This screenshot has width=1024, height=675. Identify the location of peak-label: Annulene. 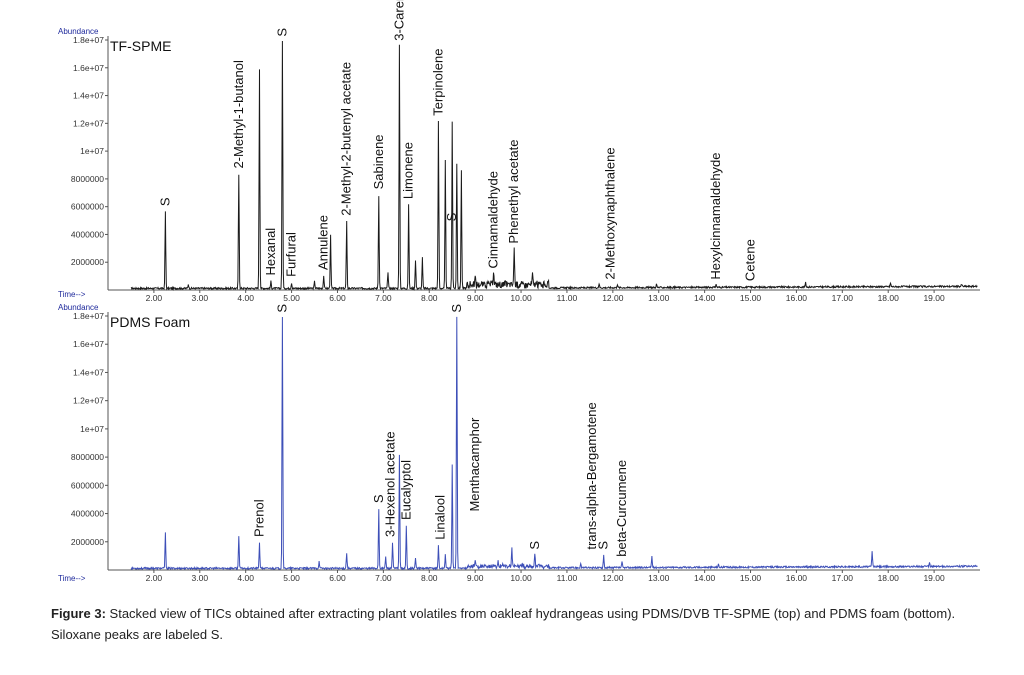
(323, 242).